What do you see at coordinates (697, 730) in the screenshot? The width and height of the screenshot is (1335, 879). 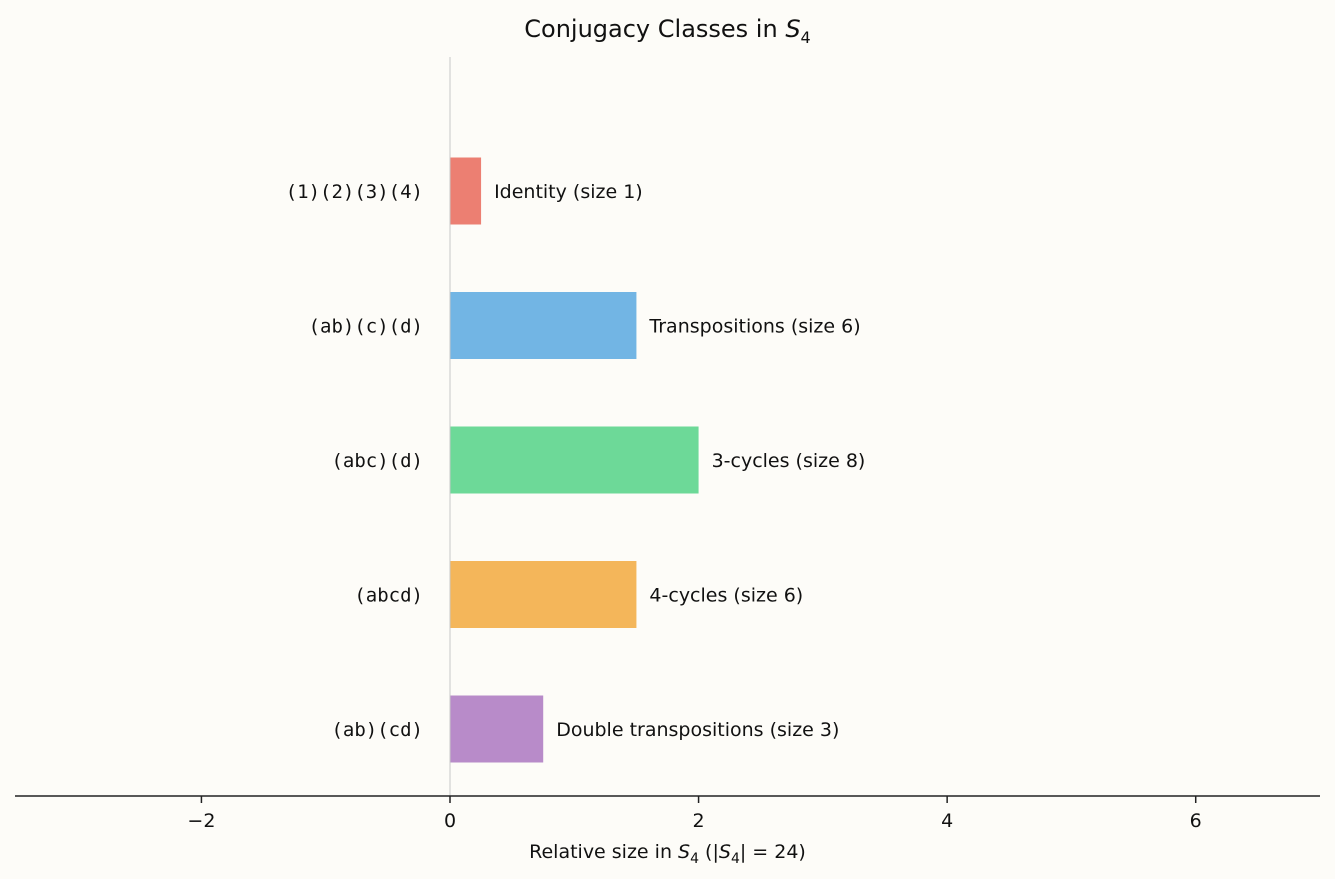 I see `bar-value-label-4: Double transpositions (size 3)` at bounding box center [697, 730].